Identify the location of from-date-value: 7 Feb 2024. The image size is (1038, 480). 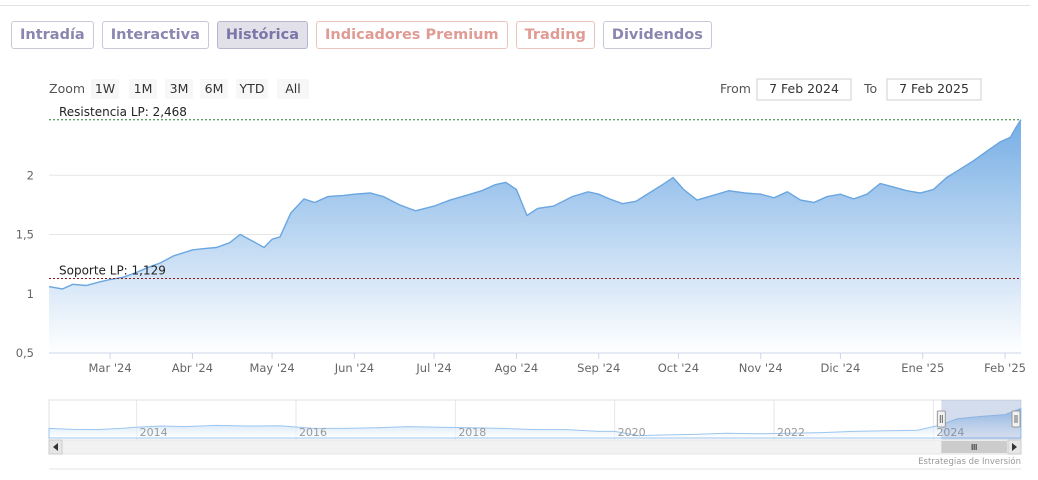
(804, 88).